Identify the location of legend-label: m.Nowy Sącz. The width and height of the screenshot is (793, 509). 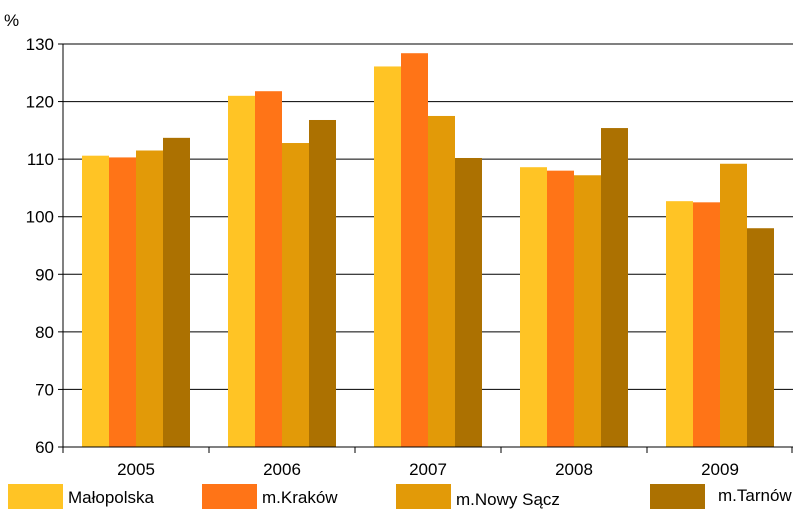
(508, 499).